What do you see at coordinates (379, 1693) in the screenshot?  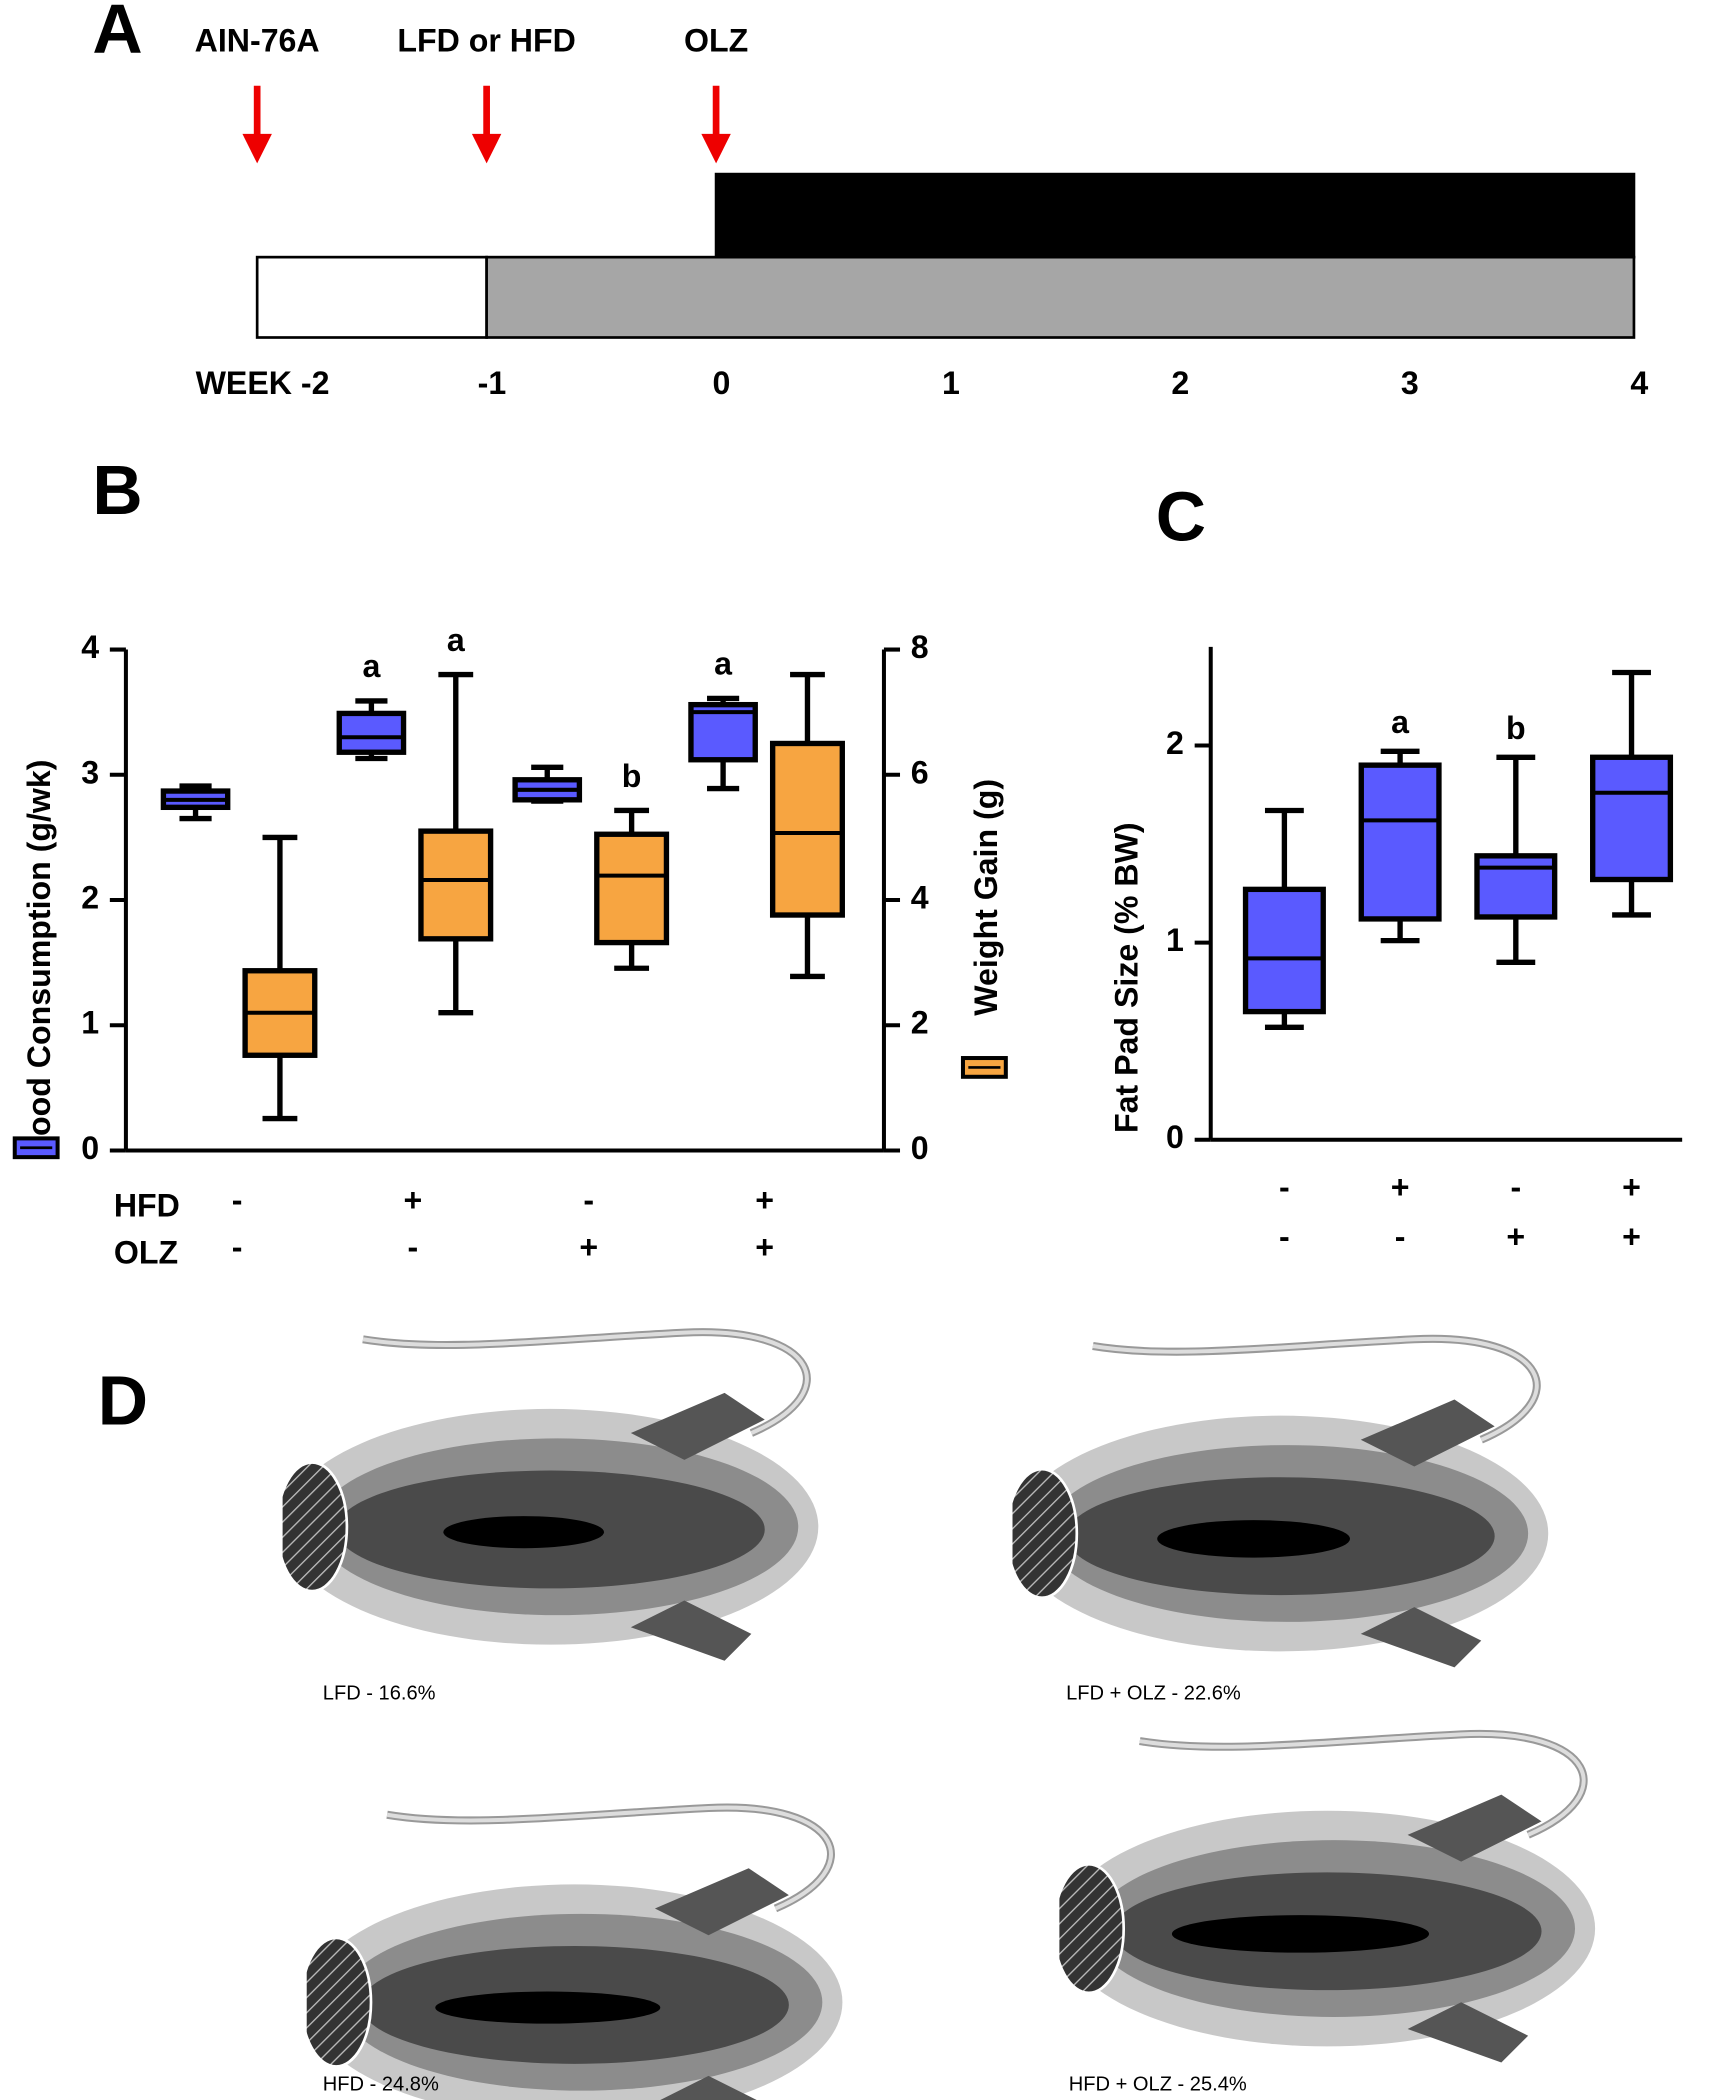 I see `caption: LFD - 16.6%` at bounding box center [379, 1693].